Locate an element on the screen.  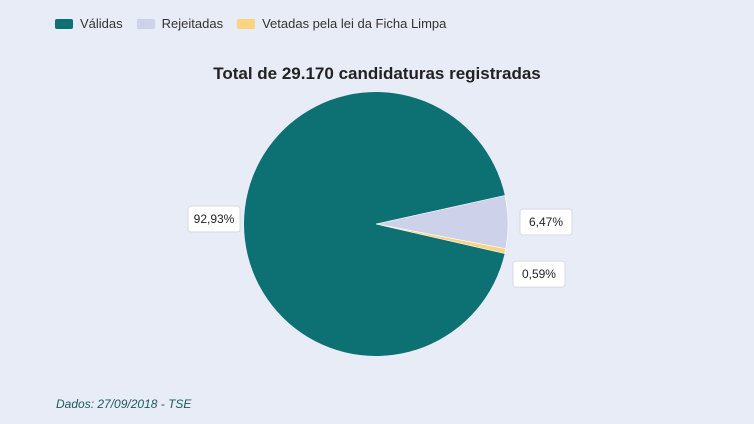
data-label-box-vetadas is located at coordinates (539, 274).